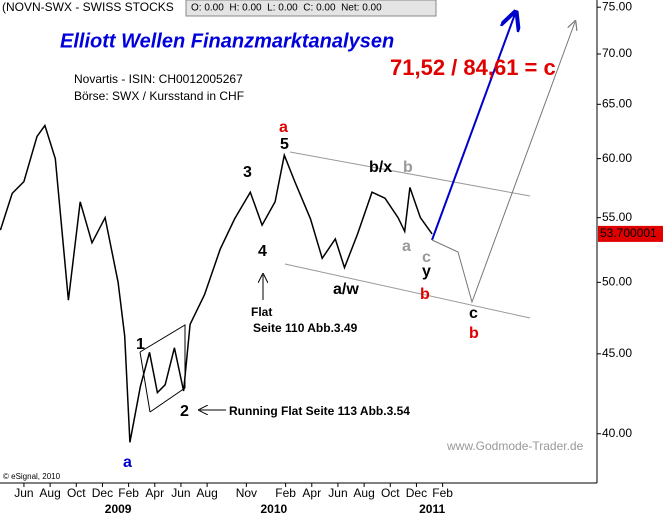  I want to click on wave-label: 3, so click(247, 172).